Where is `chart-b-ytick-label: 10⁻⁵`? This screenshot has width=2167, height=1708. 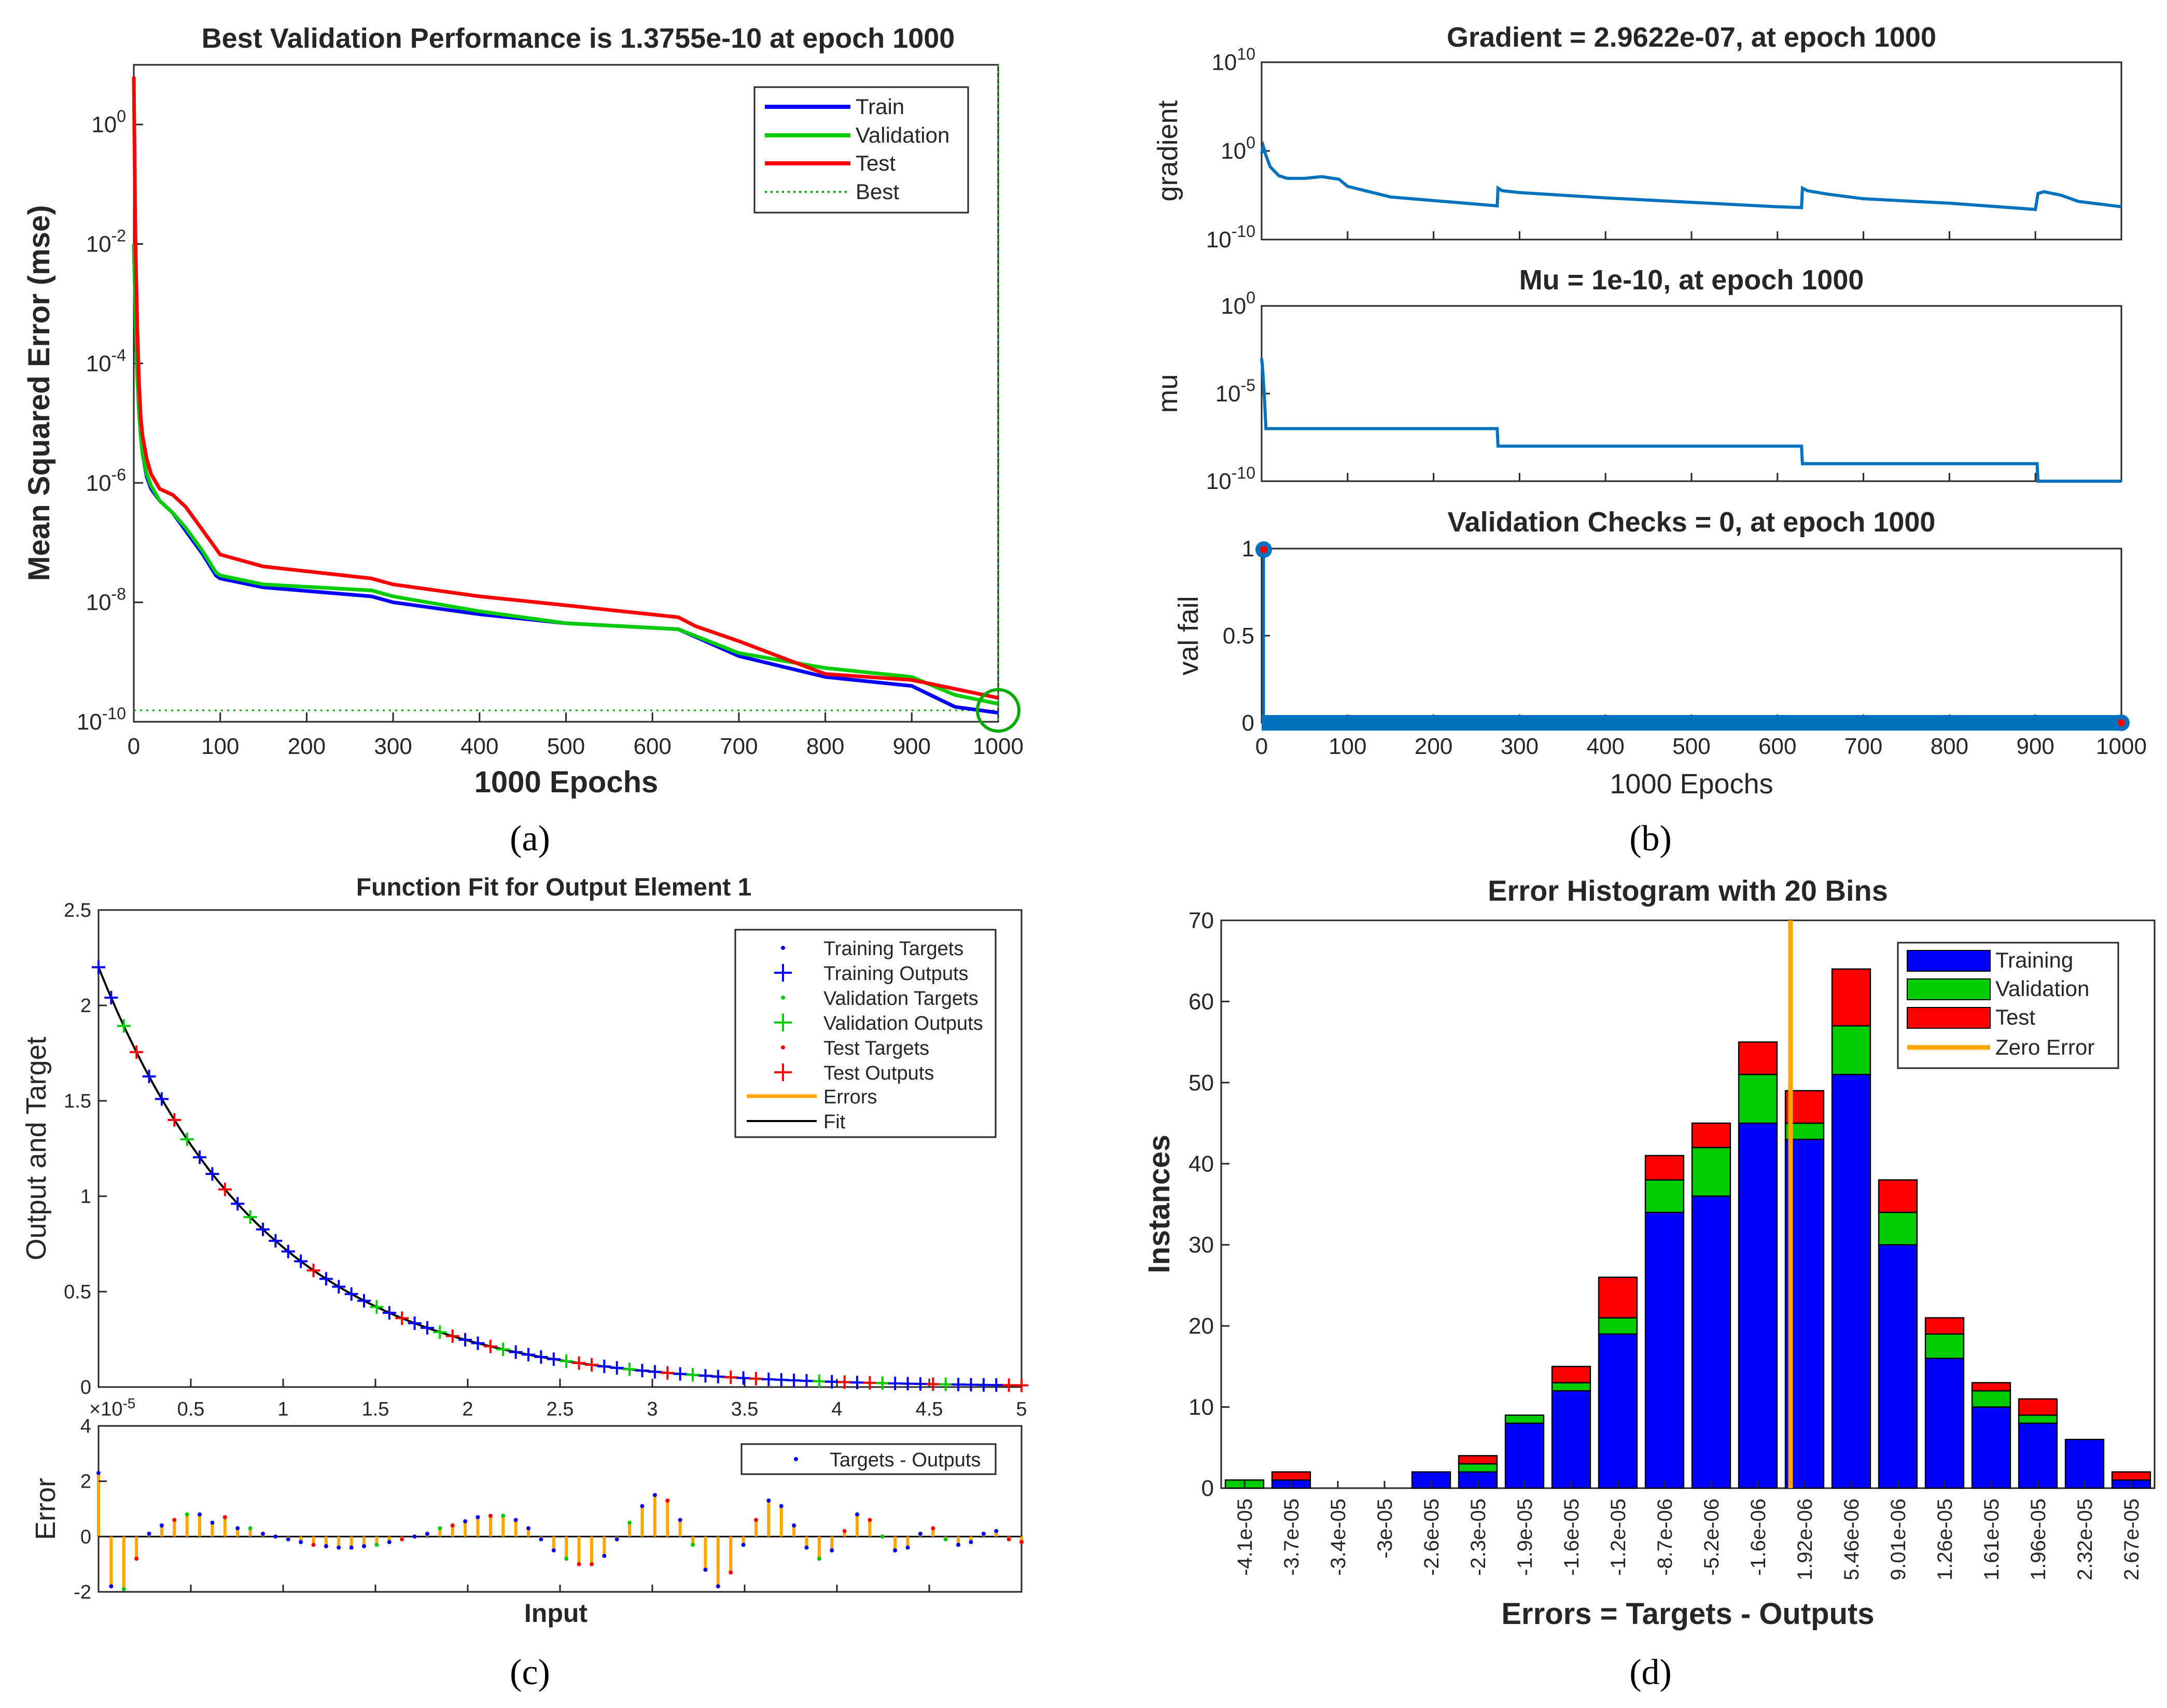 chart-b-ytick-label: 10⁻⁵ is located at coordinates (1235, 391).